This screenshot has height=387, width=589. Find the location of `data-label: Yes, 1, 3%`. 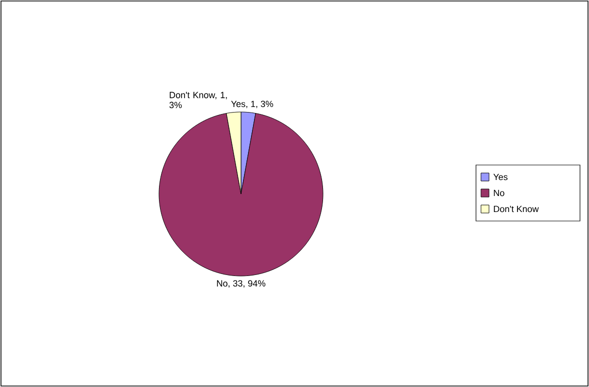

data-label: Yes, 1, 3% is located at coordinates (252, 104).